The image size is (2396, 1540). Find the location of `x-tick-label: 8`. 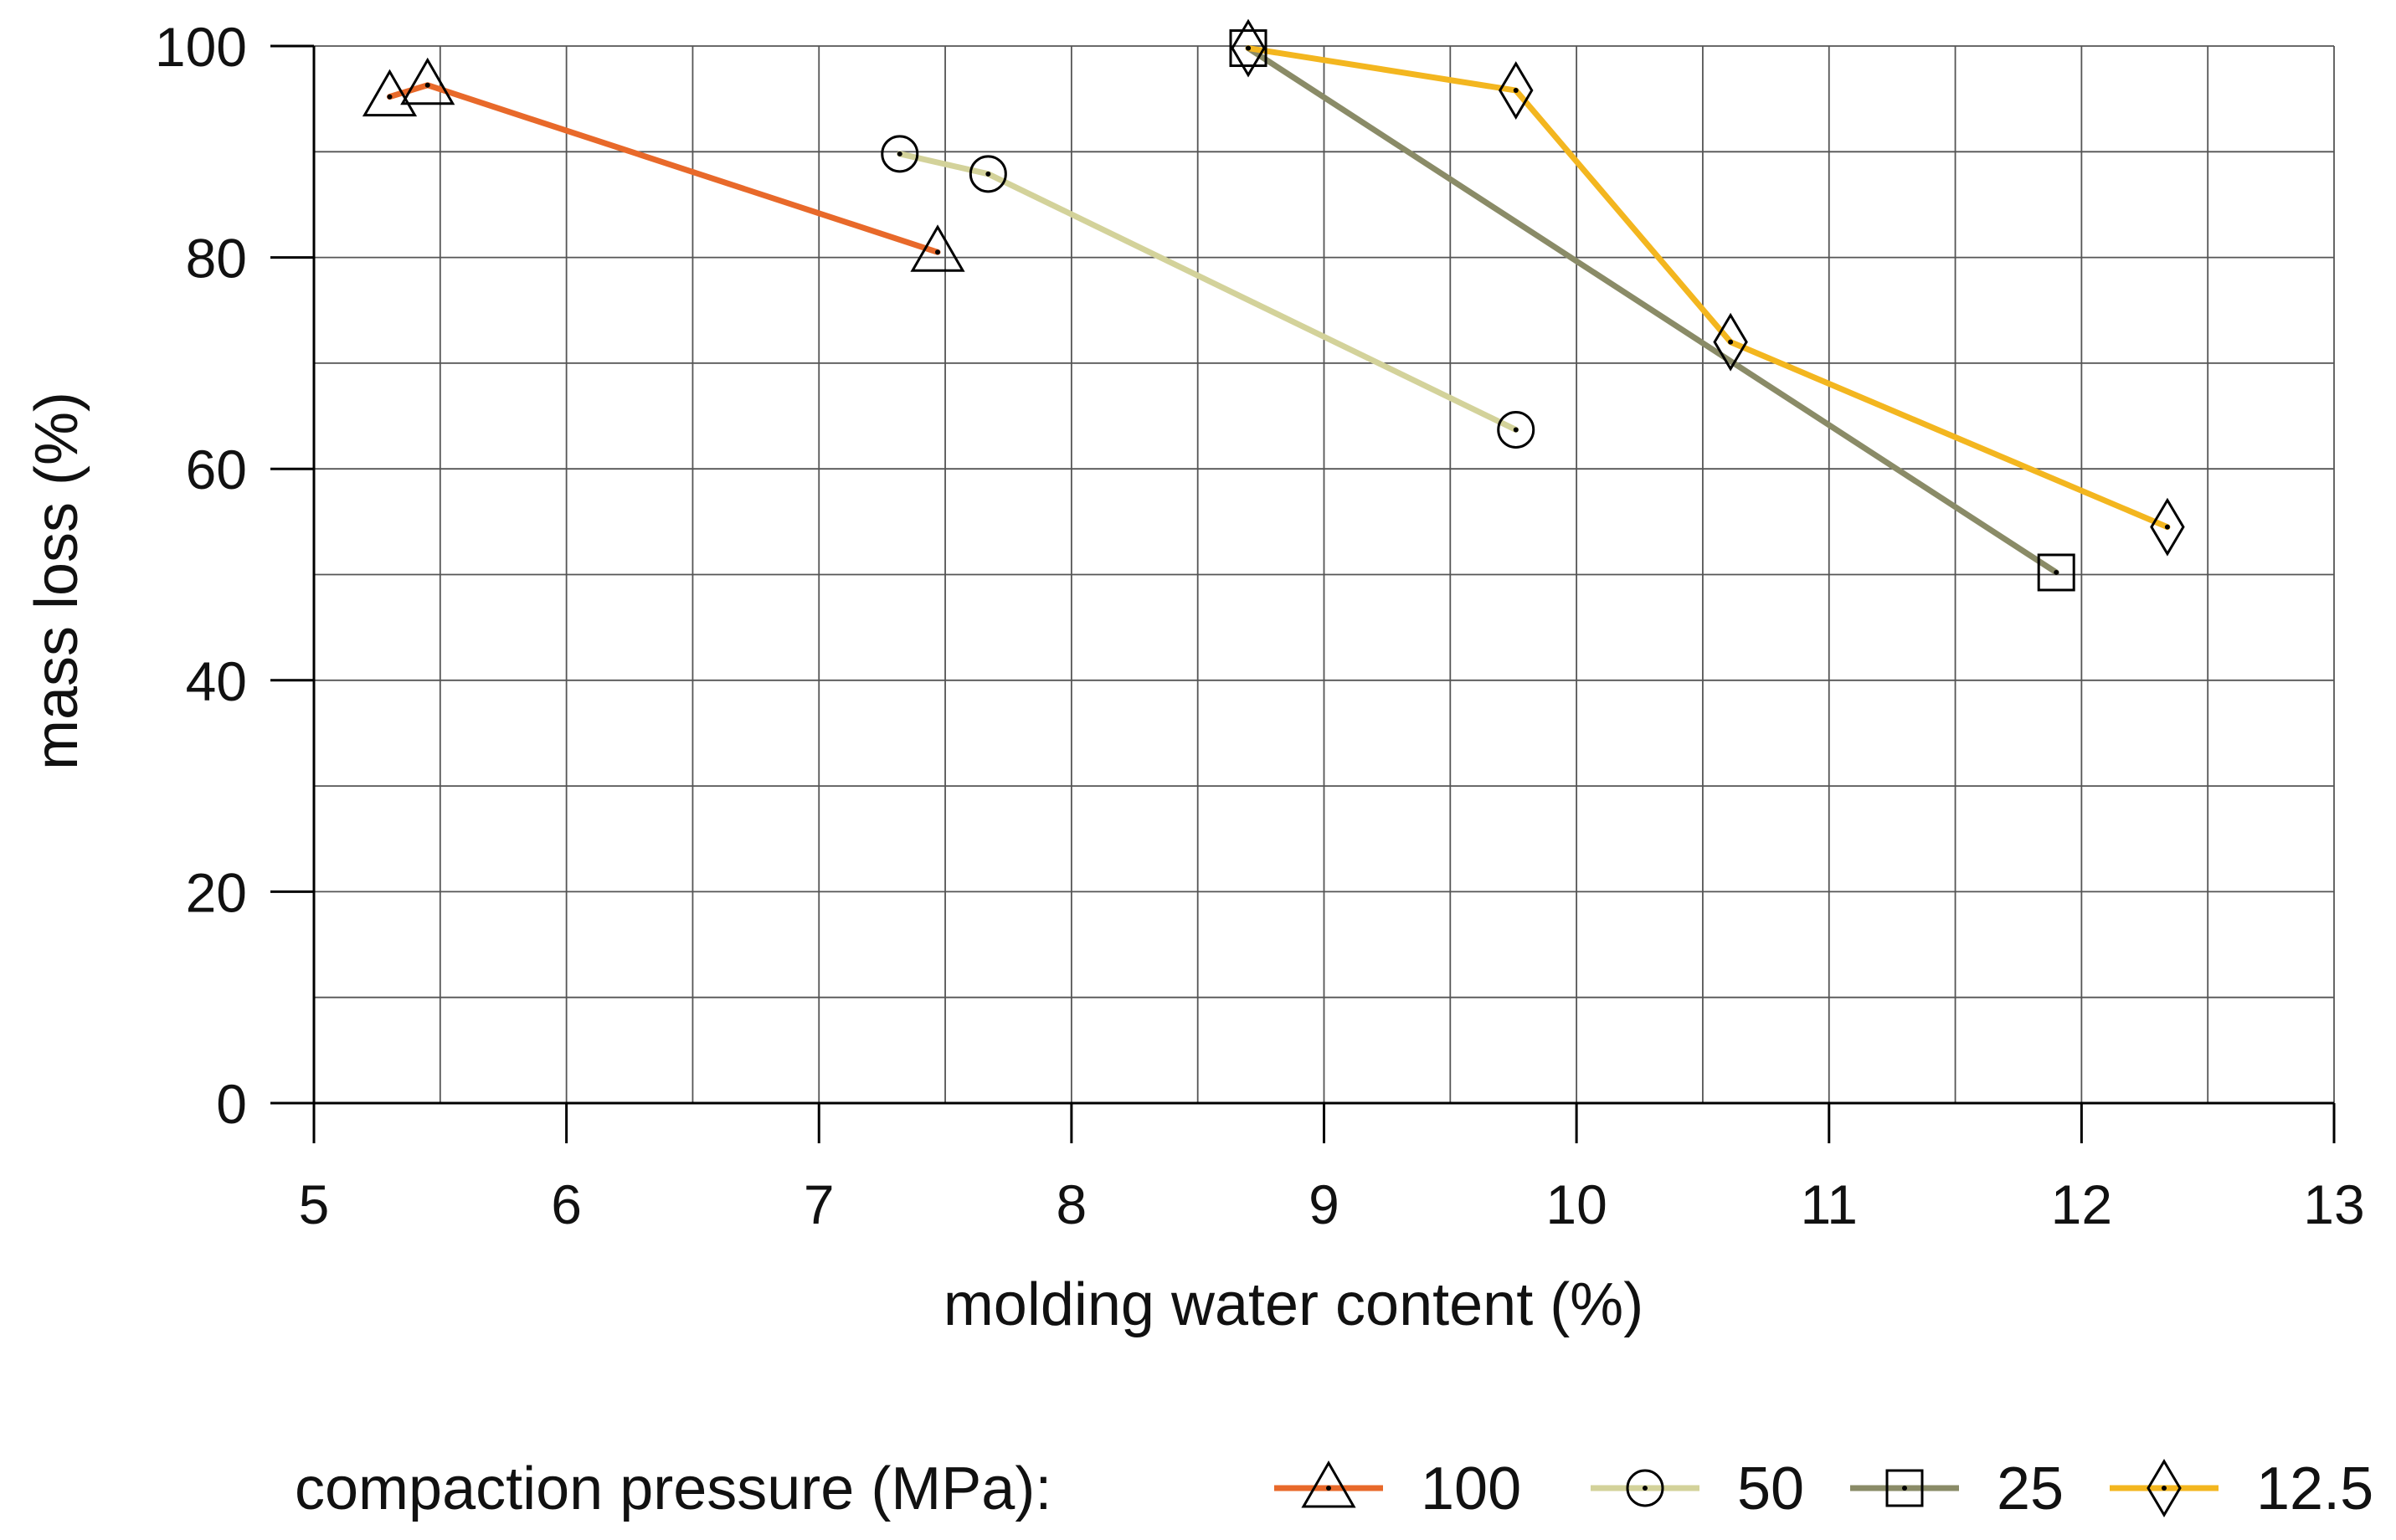

x-tick-label: 8 is located at coordinates (1072, 1204).